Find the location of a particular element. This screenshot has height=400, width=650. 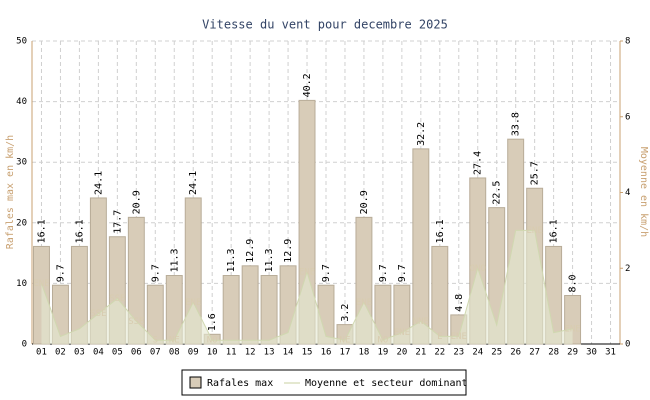

x-tick-label: 25 is located at coordinates (496, 353).